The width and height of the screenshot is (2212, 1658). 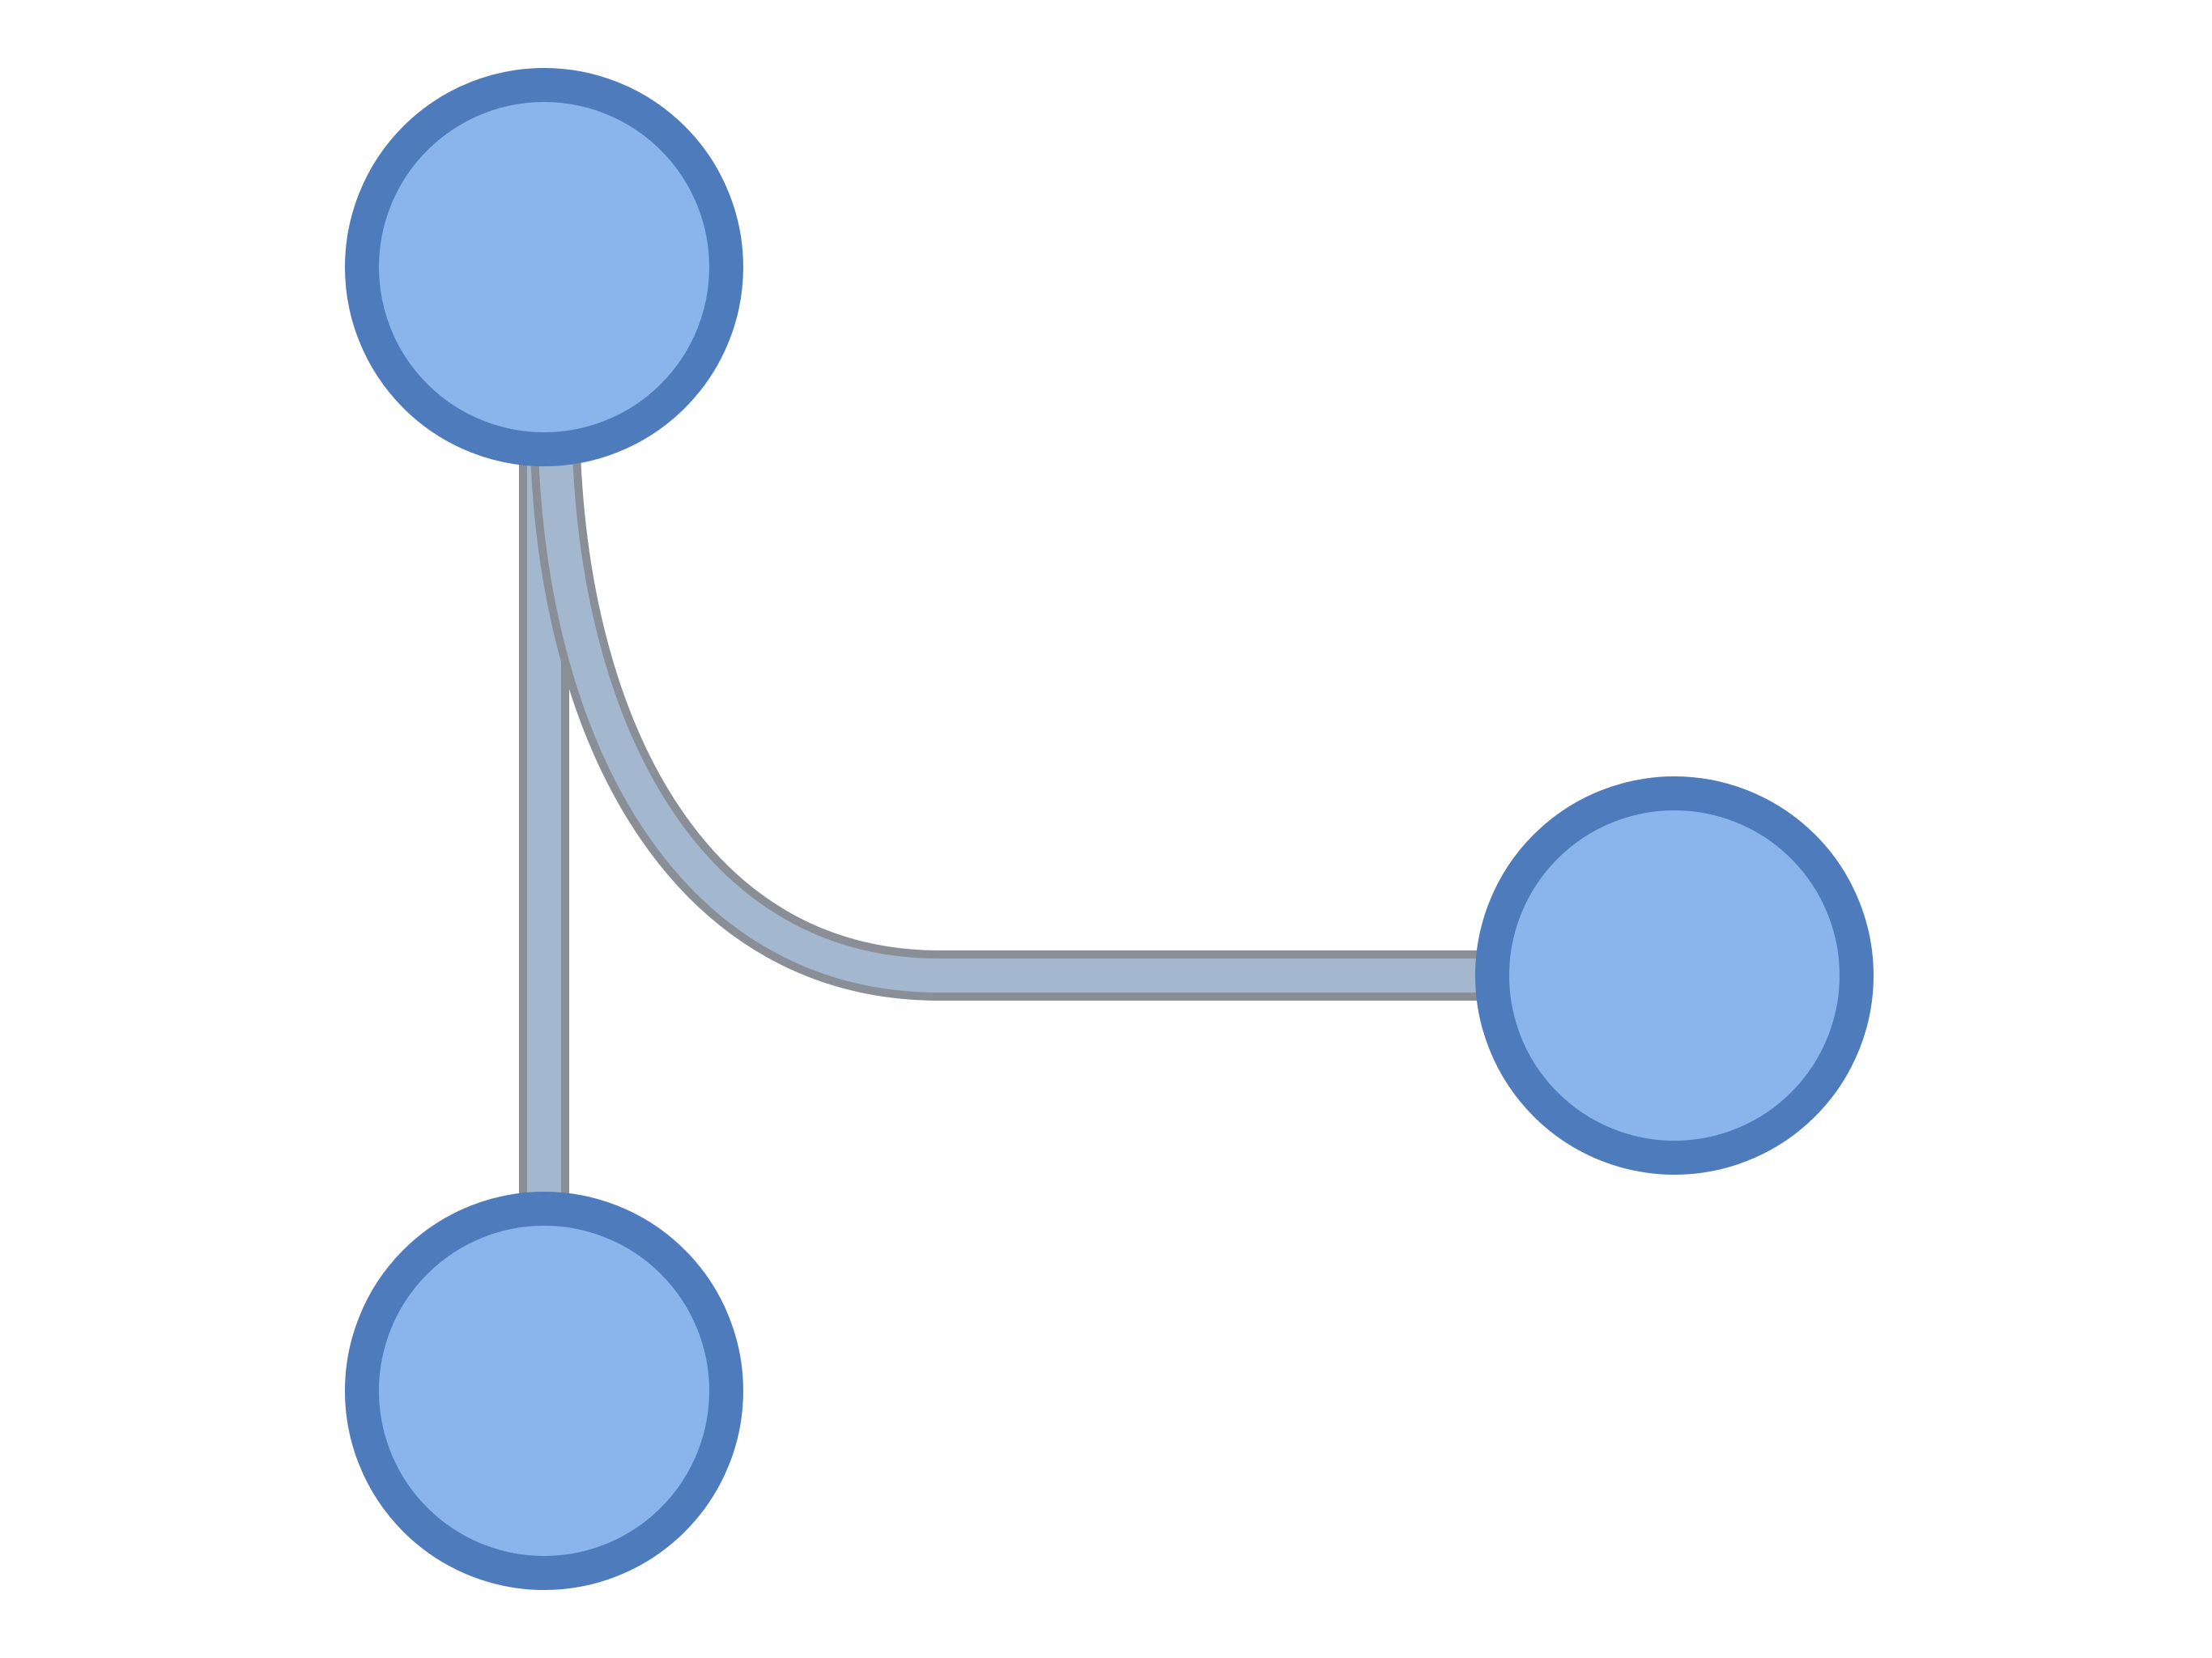 I want to click on node-right, so click(x=1675, y=975).